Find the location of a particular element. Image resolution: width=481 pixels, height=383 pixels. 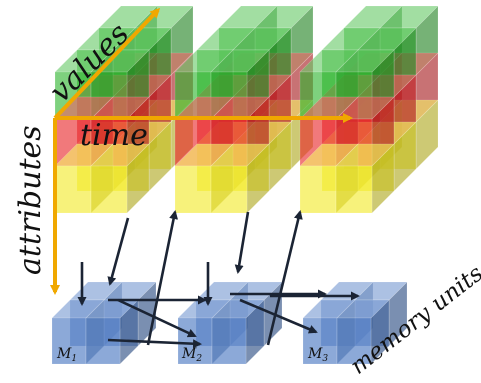

memory-label-m1: M1 is located at coordinates (66, 355).